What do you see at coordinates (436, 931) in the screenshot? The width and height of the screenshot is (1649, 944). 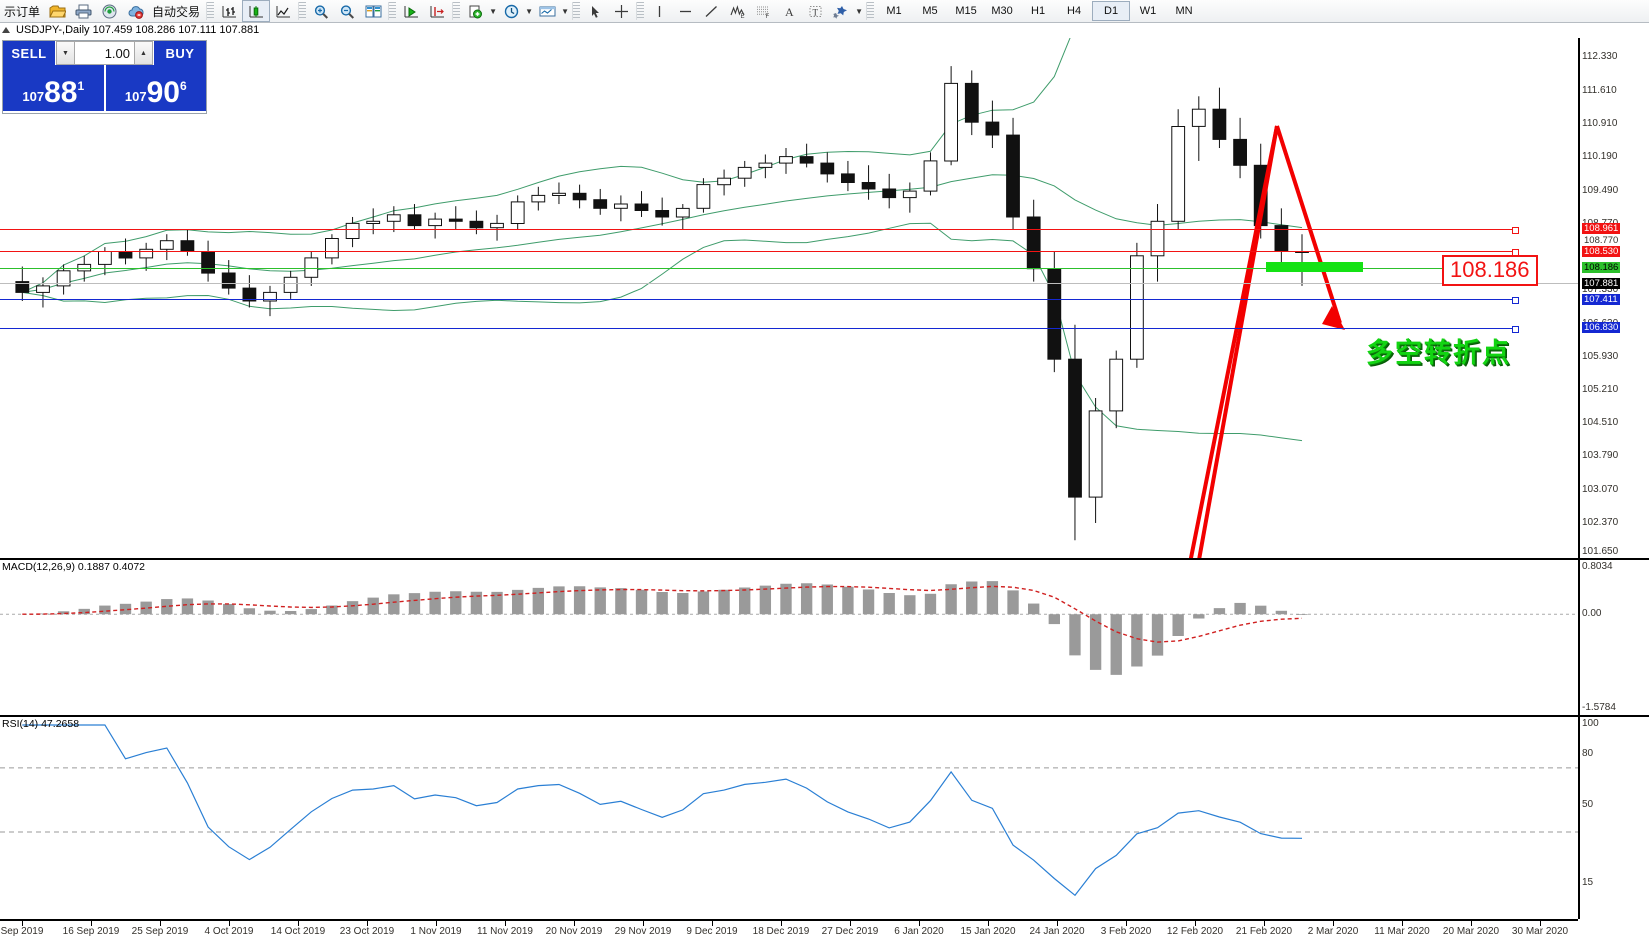 I see `time-axis-label: 1 Nov 2019` at bounding box center [436, 931].